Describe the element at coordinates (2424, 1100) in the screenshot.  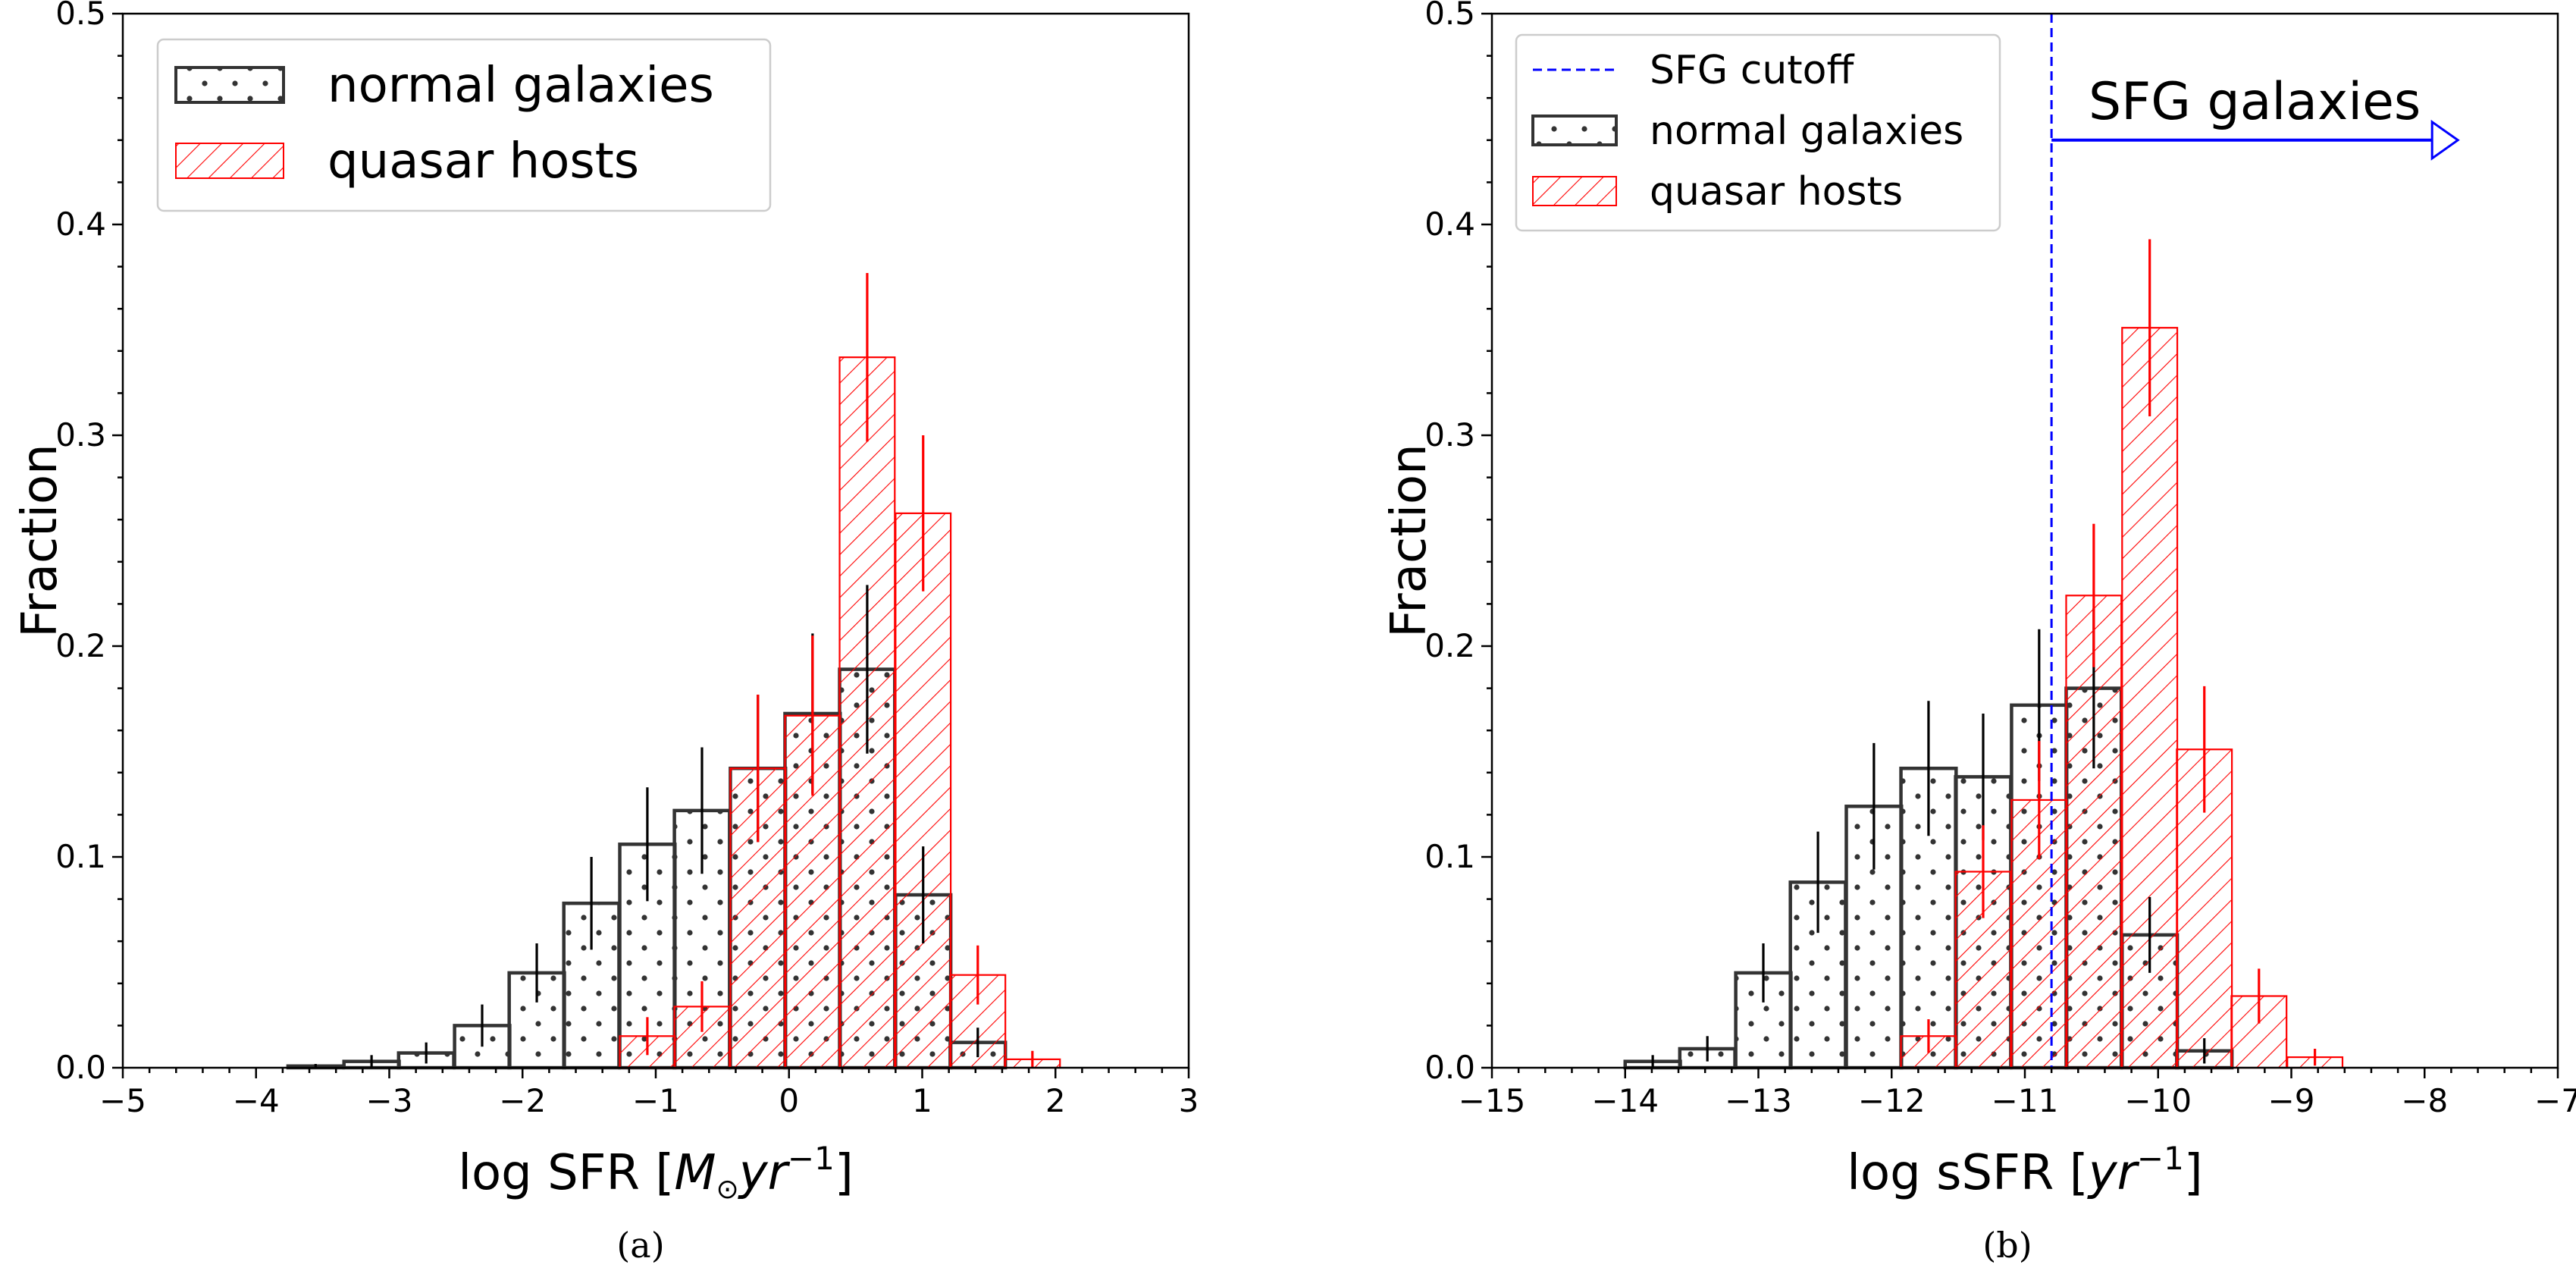
I see `x-tick-label: −8` at that location.